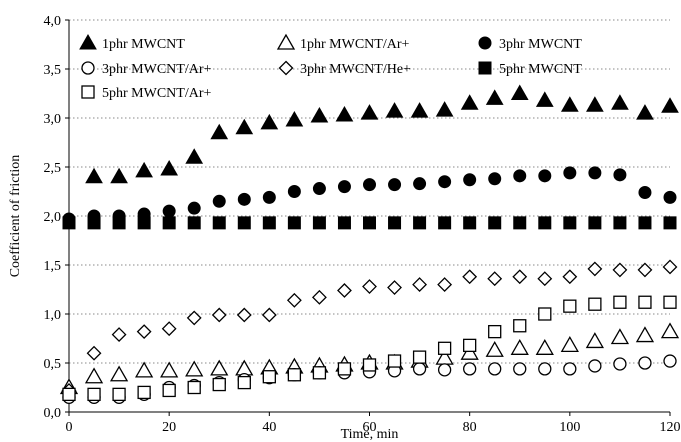 This screenshot has height=442, width=681. I want to click on x-tick-label: 20, so click(169, 427).